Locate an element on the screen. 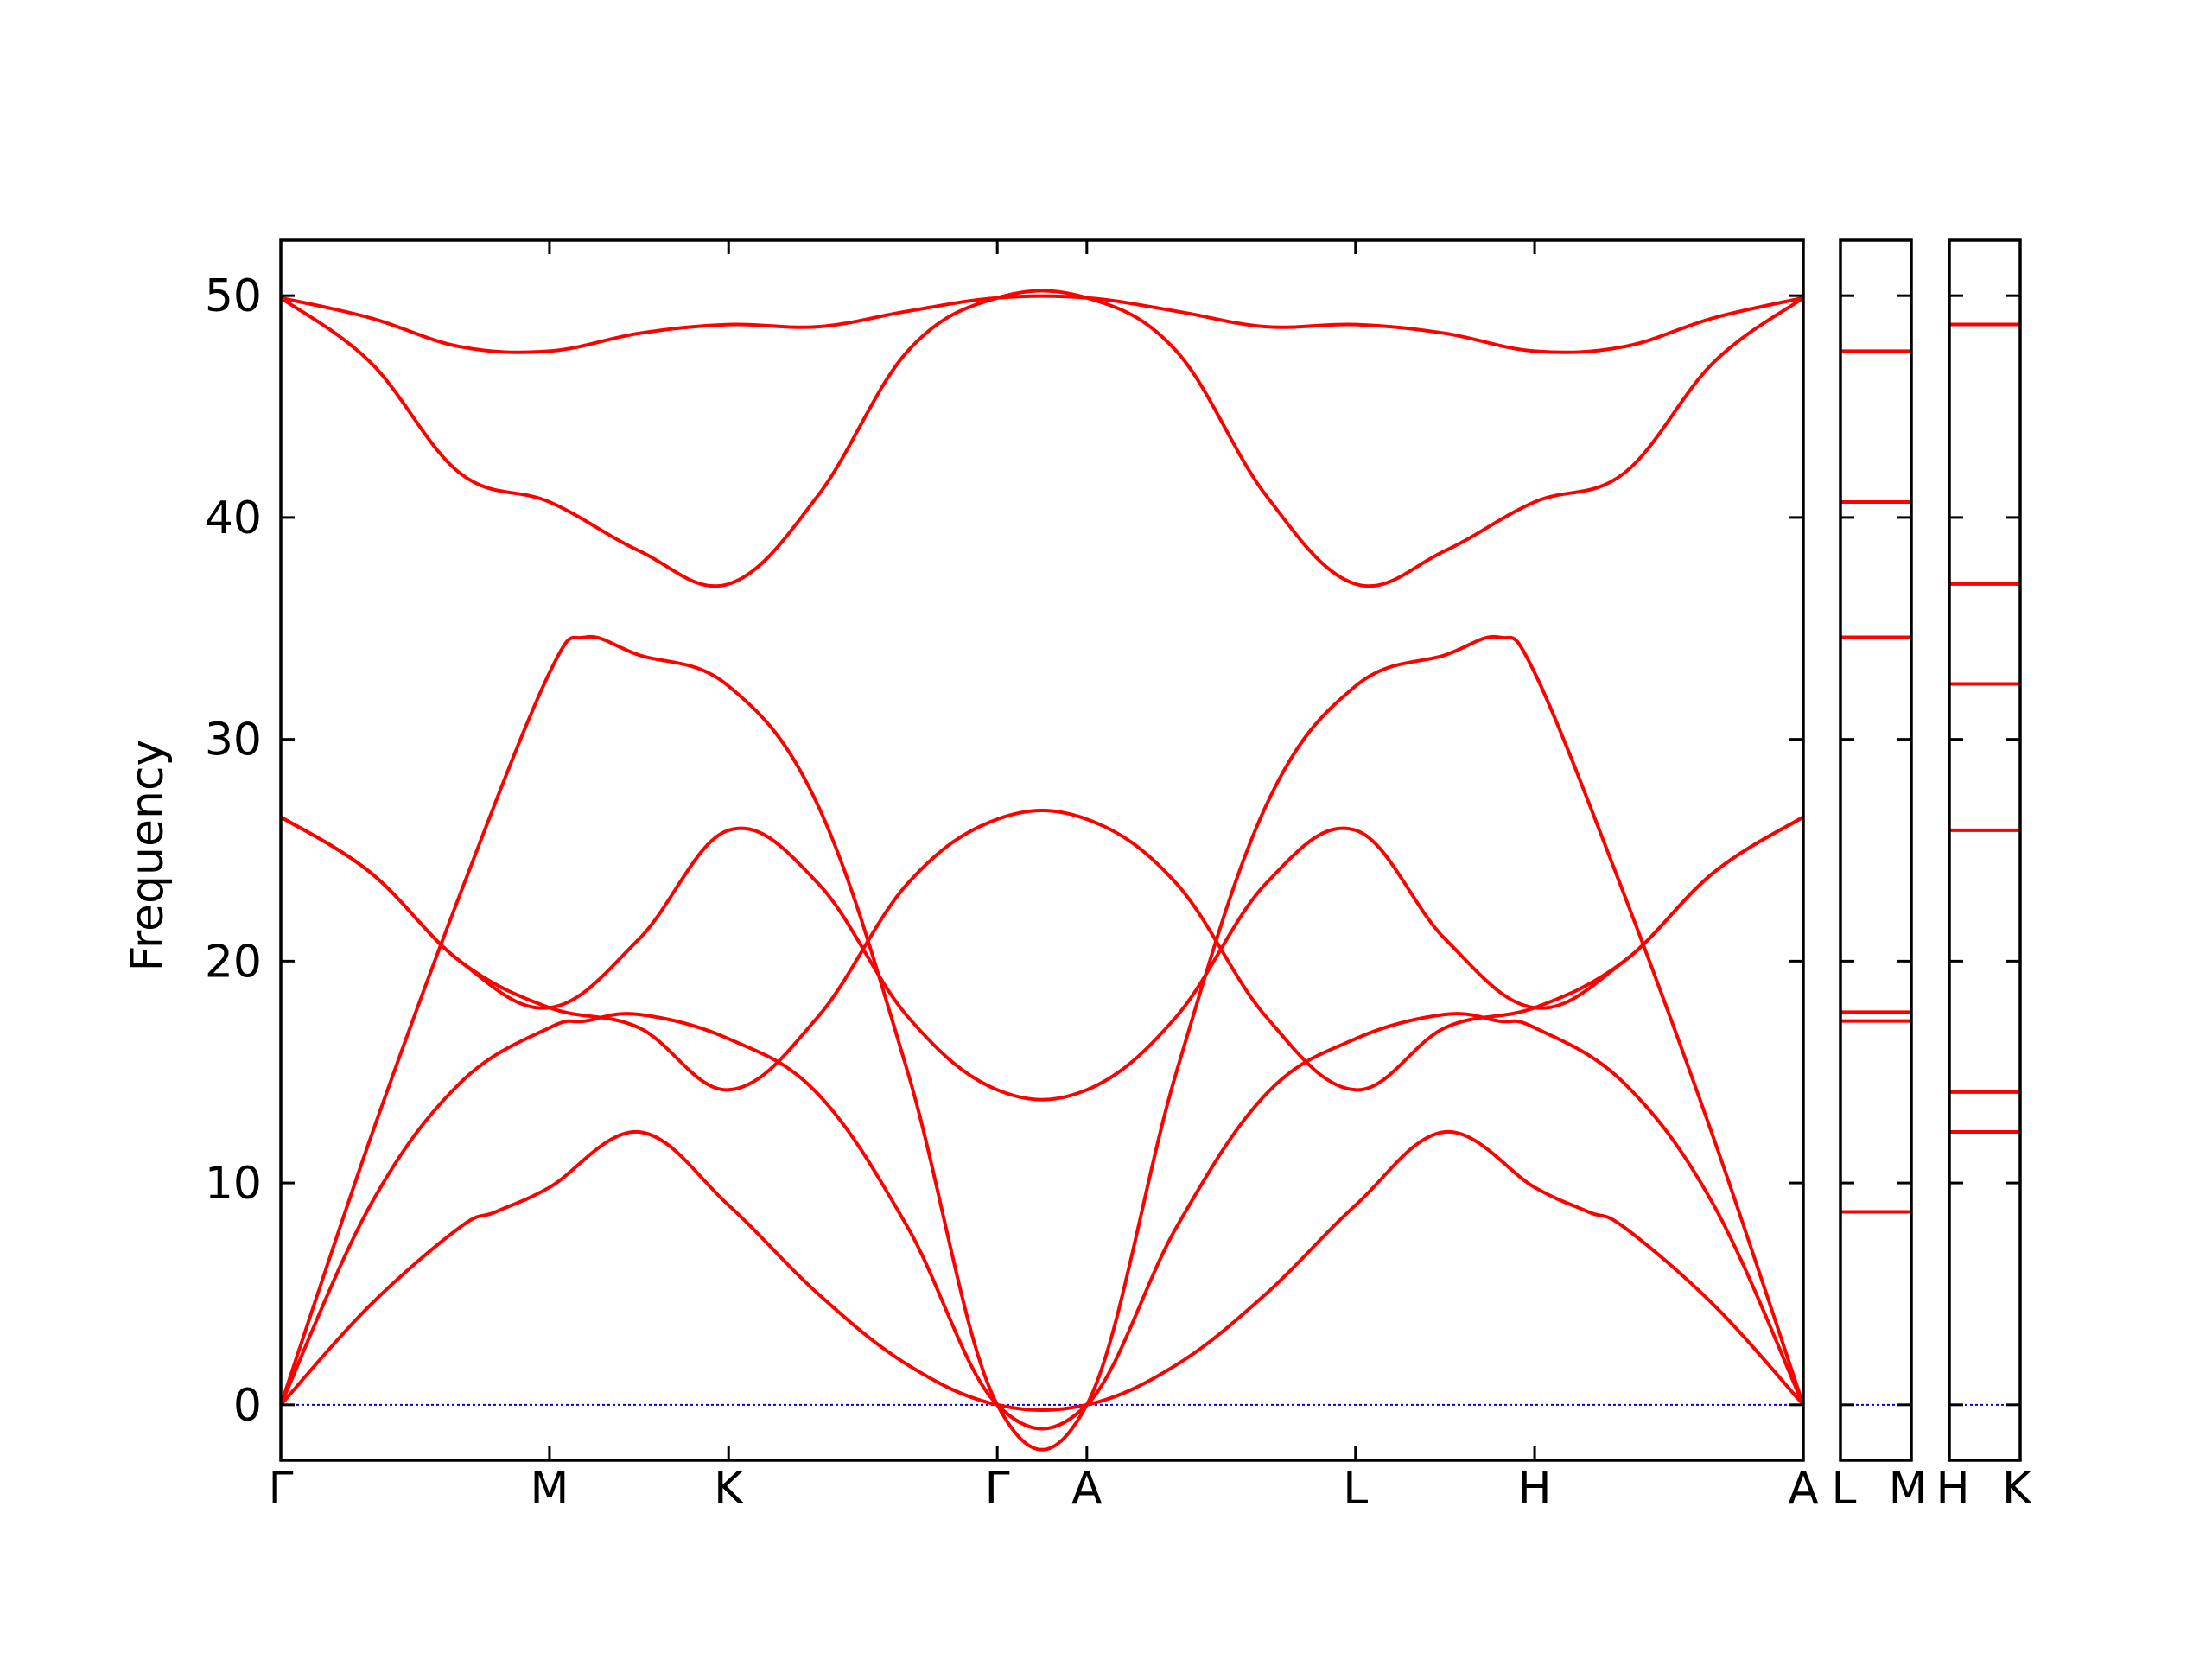 The height and width of the screenshot is (1659, 2212). y-tick-label: 10 is located at coordinates (233, 1184).